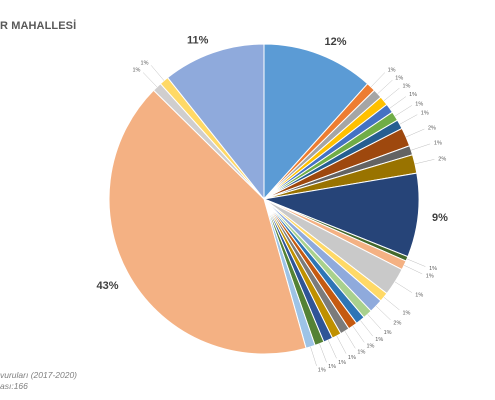 This screenshot has height=400, width=495. What do you see at coordinates (336, 42) in the screenshot?
I see `slice-label: 12%` at bounding box center [336, 42].